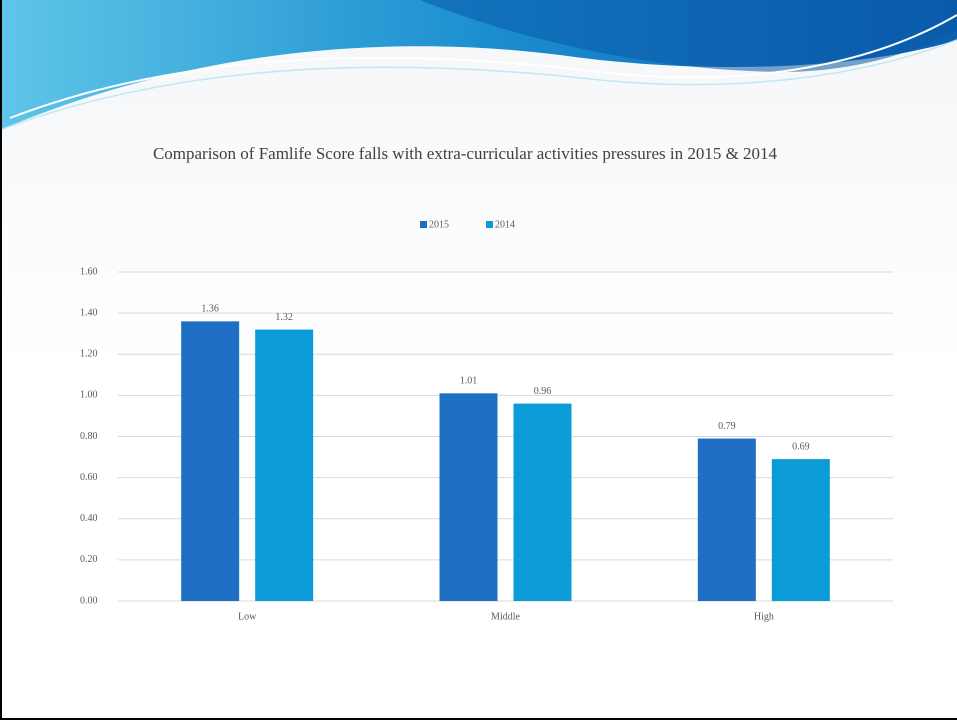  Describe the element at coordinates (688, 36) in the screenshot. I see `header-wave-dark` at that location.